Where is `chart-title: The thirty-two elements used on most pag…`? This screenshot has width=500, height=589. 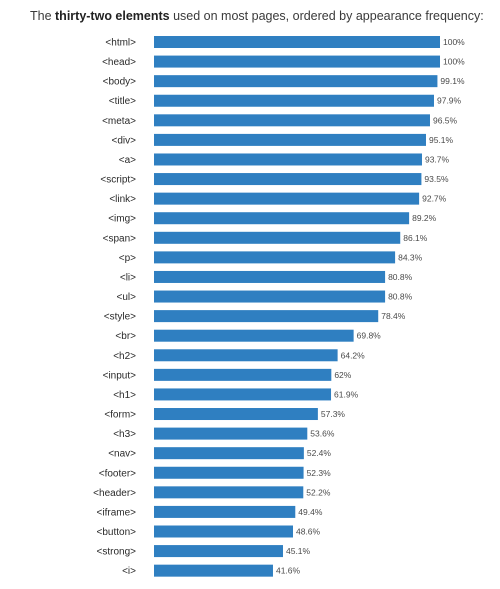
chart-title: The thirty-two elements used on most pag… is located at coordinates (257, 16).